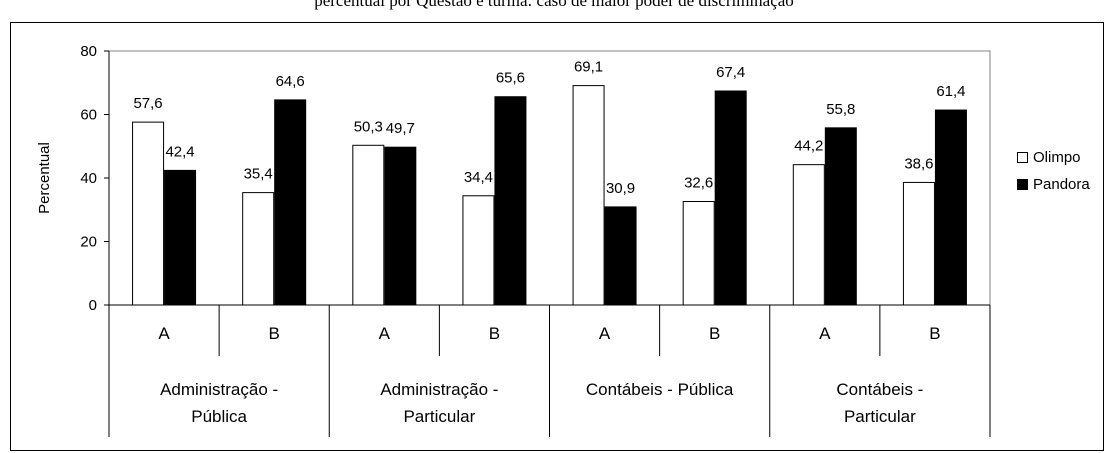 Image resolution: width=1108 pixels, height=453 pixels. I want to click on data-label-pandora: 64,6, so click(290, 81).